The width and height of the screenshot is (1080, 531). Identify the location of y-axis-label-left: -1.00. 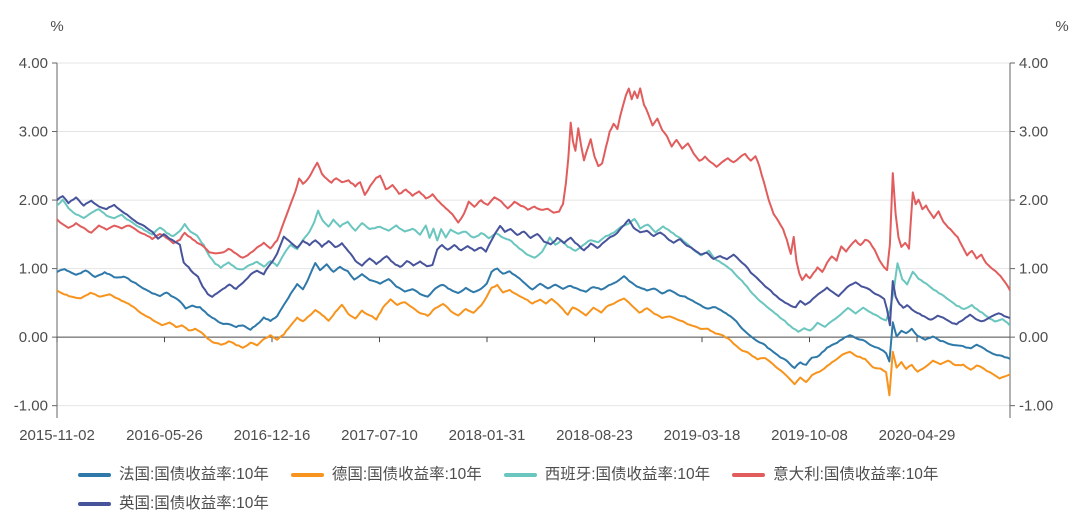
(31, 406).